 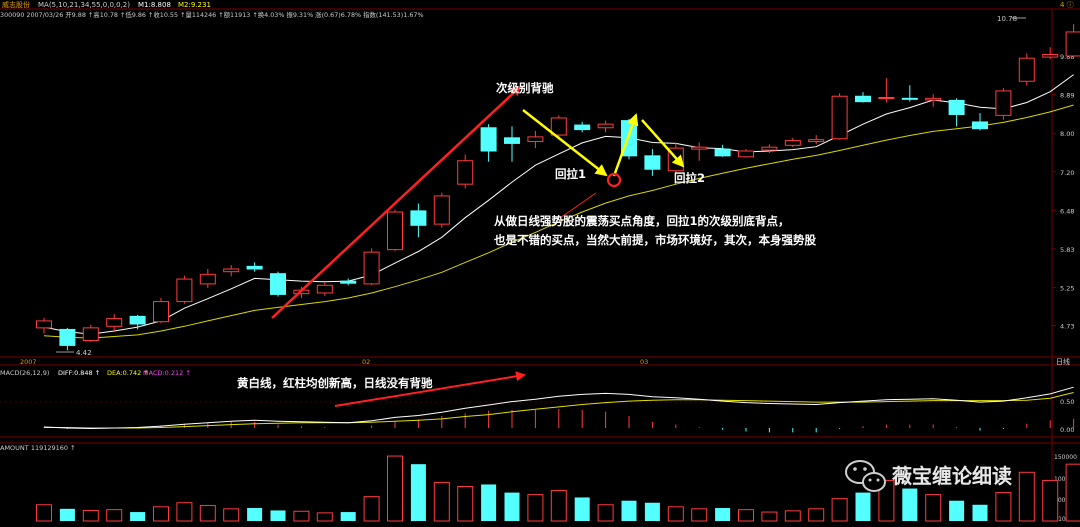 I want to click on uptrend-red-arrow, so click(x=396, y=202).